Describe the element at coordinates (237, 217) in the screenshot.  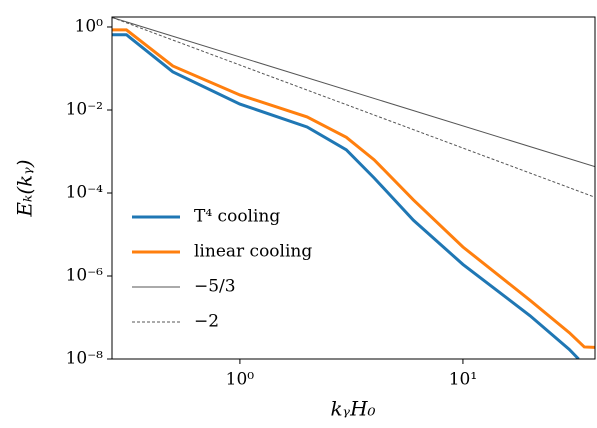
I see `legend-label: T⁴ cooling` at that location.